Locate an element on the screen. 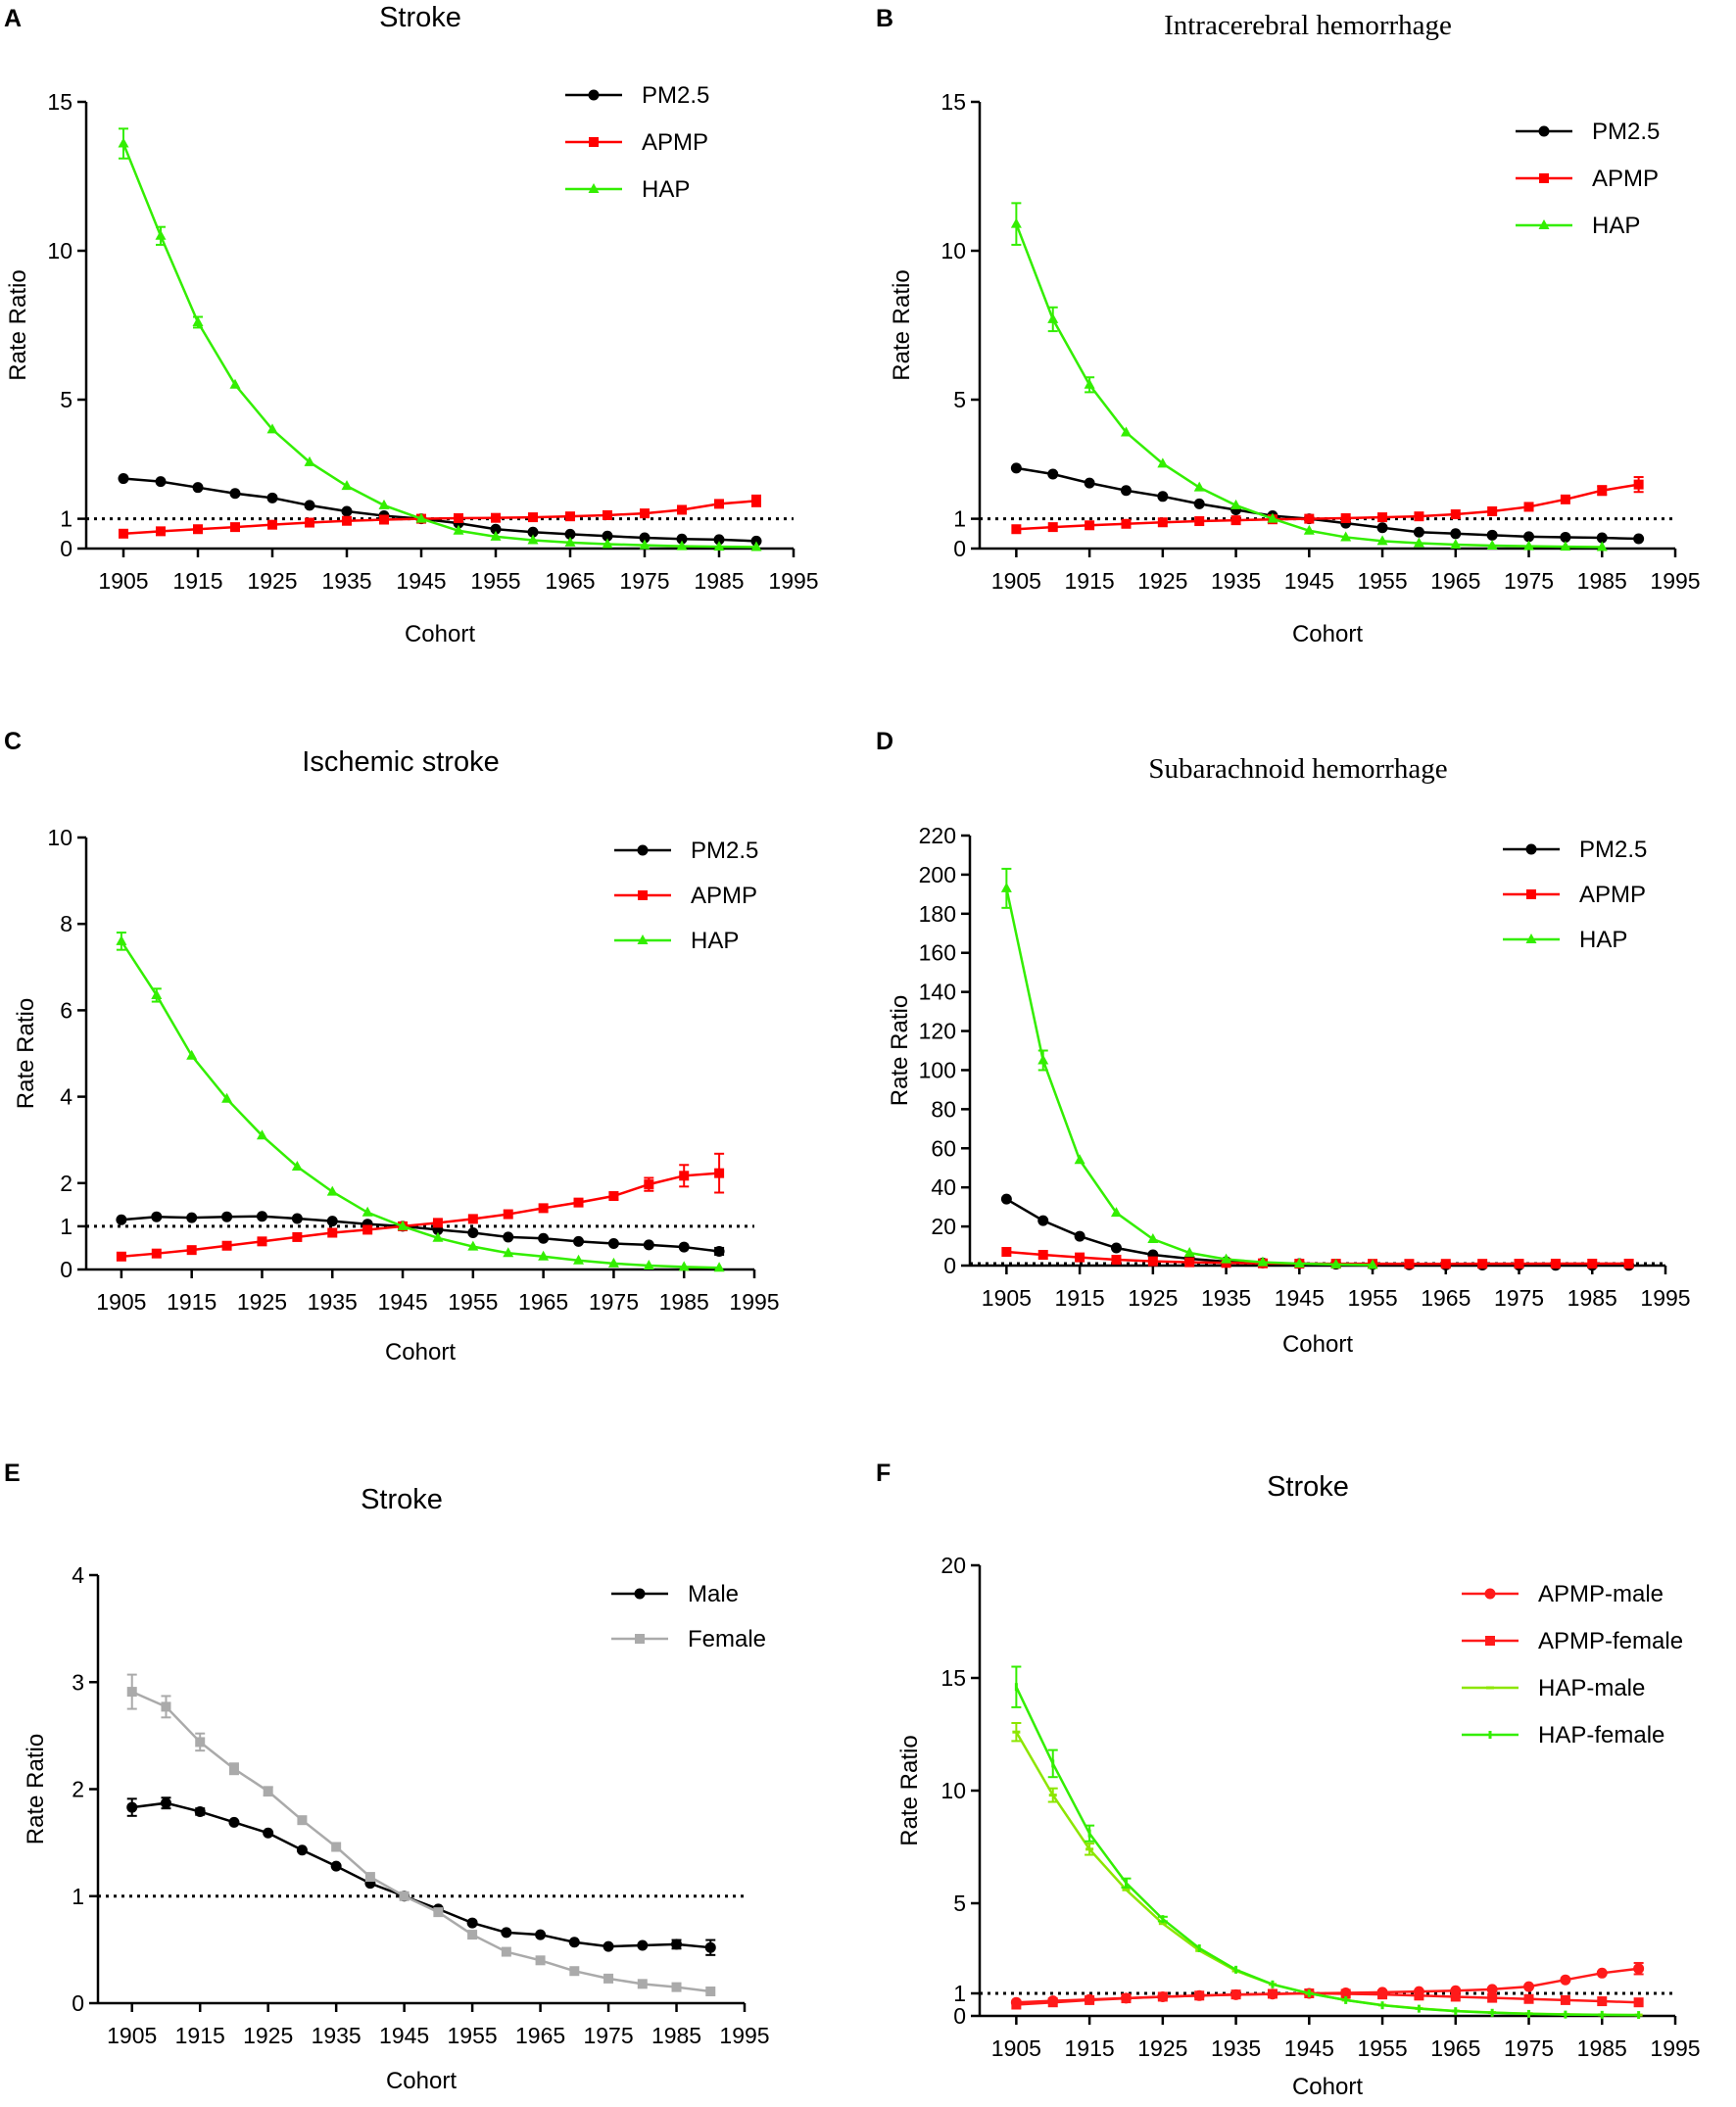  series-hap is located at coordinates (440, 339).